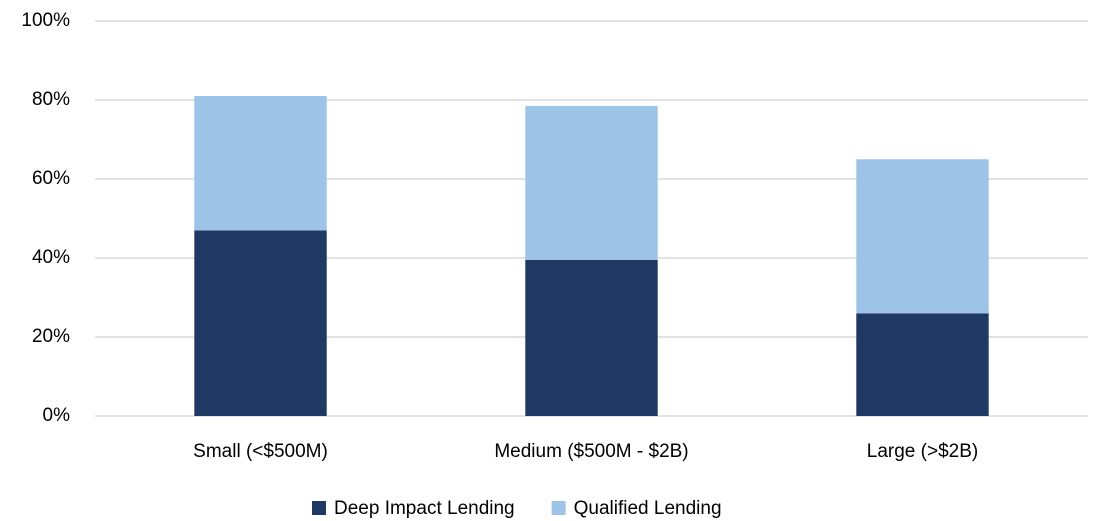 The height and width of the screenshot is (521, 1107). I want to click on x-tick-label: Medium ($500M - $2B), so click(591, 451).